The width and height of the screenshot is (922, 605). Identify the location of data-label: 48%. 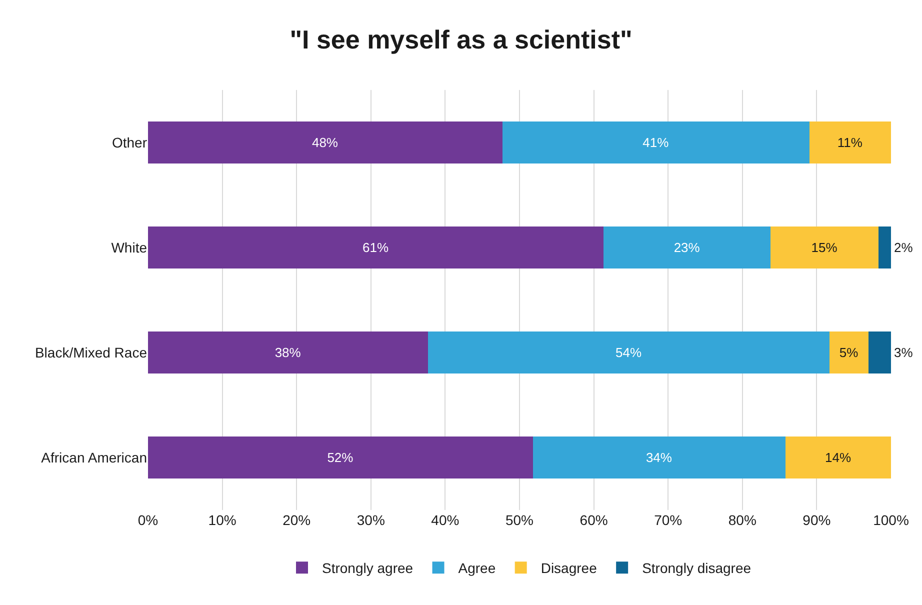
(325, 142).